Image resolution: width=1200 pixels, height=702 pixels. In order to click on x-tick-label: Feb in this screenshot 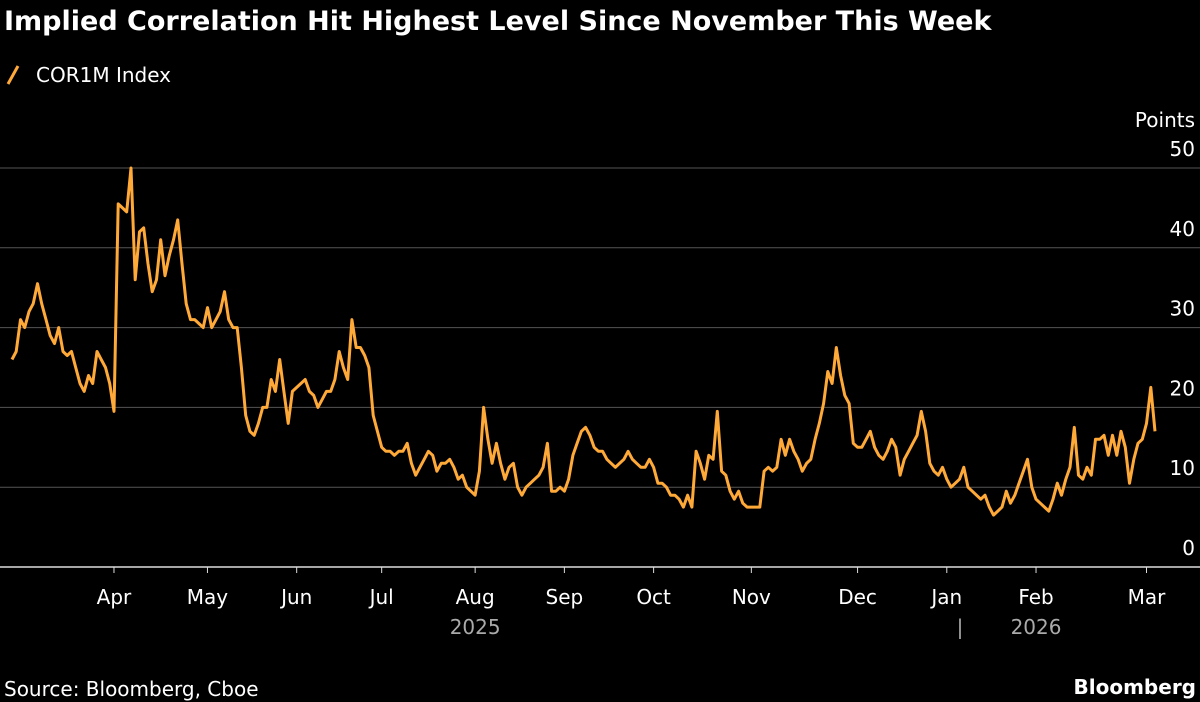, I will do `click(1035, 597)`.